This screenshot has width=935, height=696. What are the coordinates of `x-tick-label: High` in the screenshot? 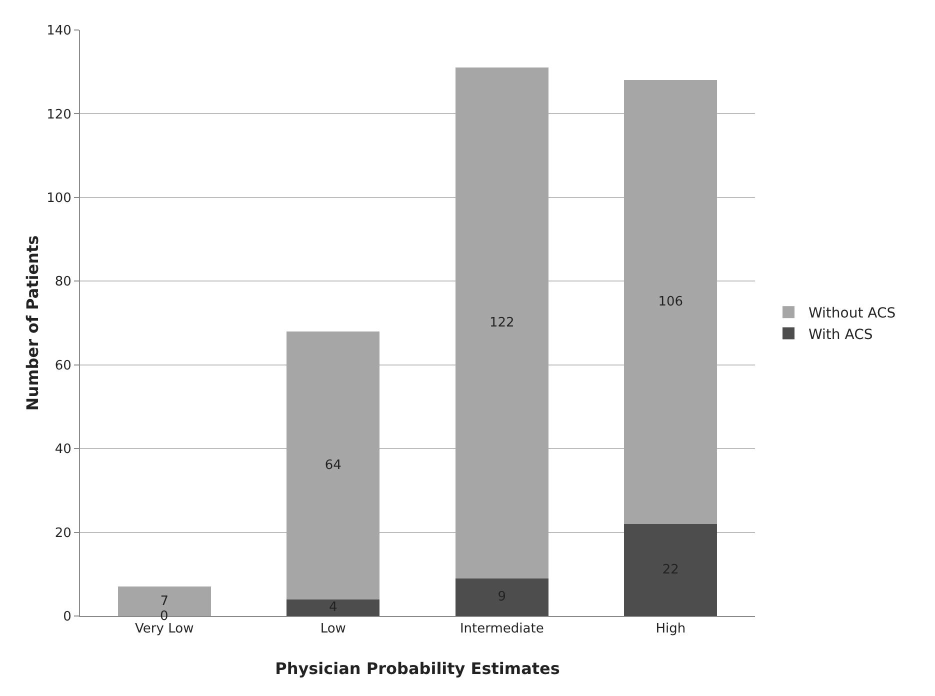 It's located at (671, 629).